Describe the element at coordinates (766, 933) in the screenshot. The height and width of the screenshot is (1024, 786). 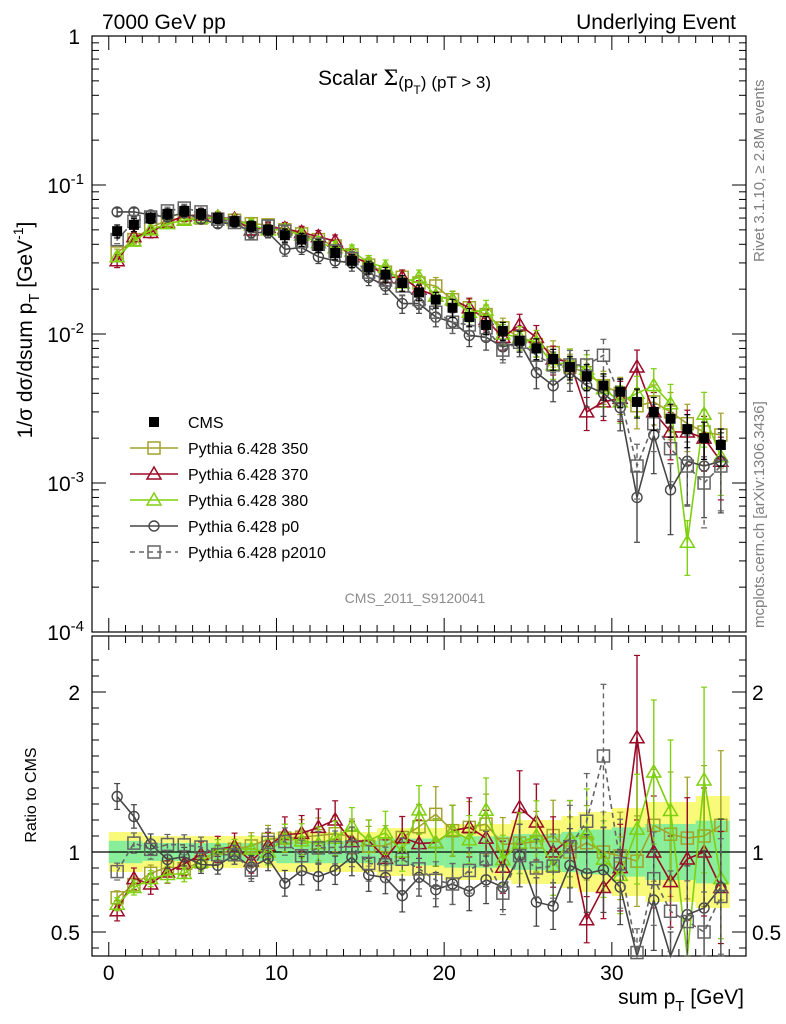
I see `ratio-y-tick-label-right: 0.5` at that location.